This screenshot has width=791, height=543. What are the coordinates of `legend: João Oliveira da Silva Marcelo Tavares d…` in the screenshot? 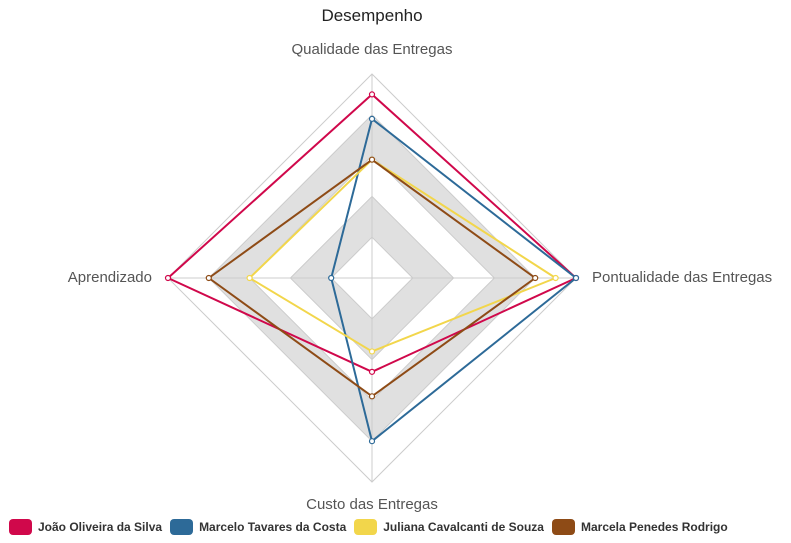 It's located at (372, 527).